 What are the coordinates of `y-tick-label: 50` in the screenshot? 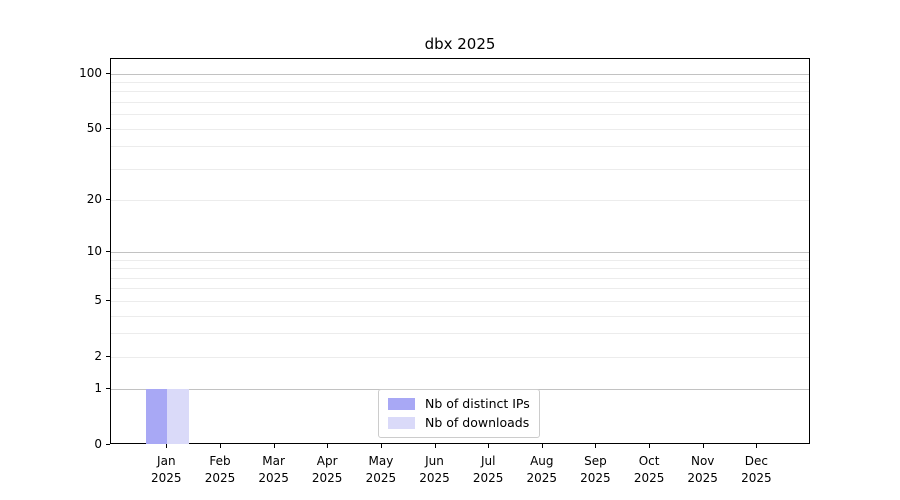 It's located at (94, 127).